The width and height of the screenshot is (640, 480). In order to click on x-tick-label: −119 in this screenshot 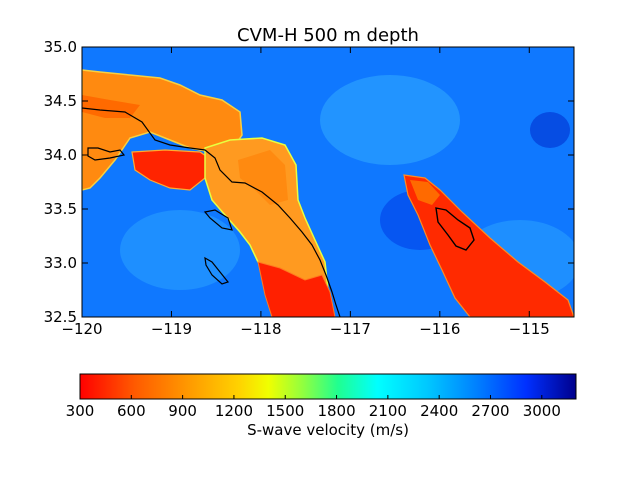, I will do `click(171, 329)`.